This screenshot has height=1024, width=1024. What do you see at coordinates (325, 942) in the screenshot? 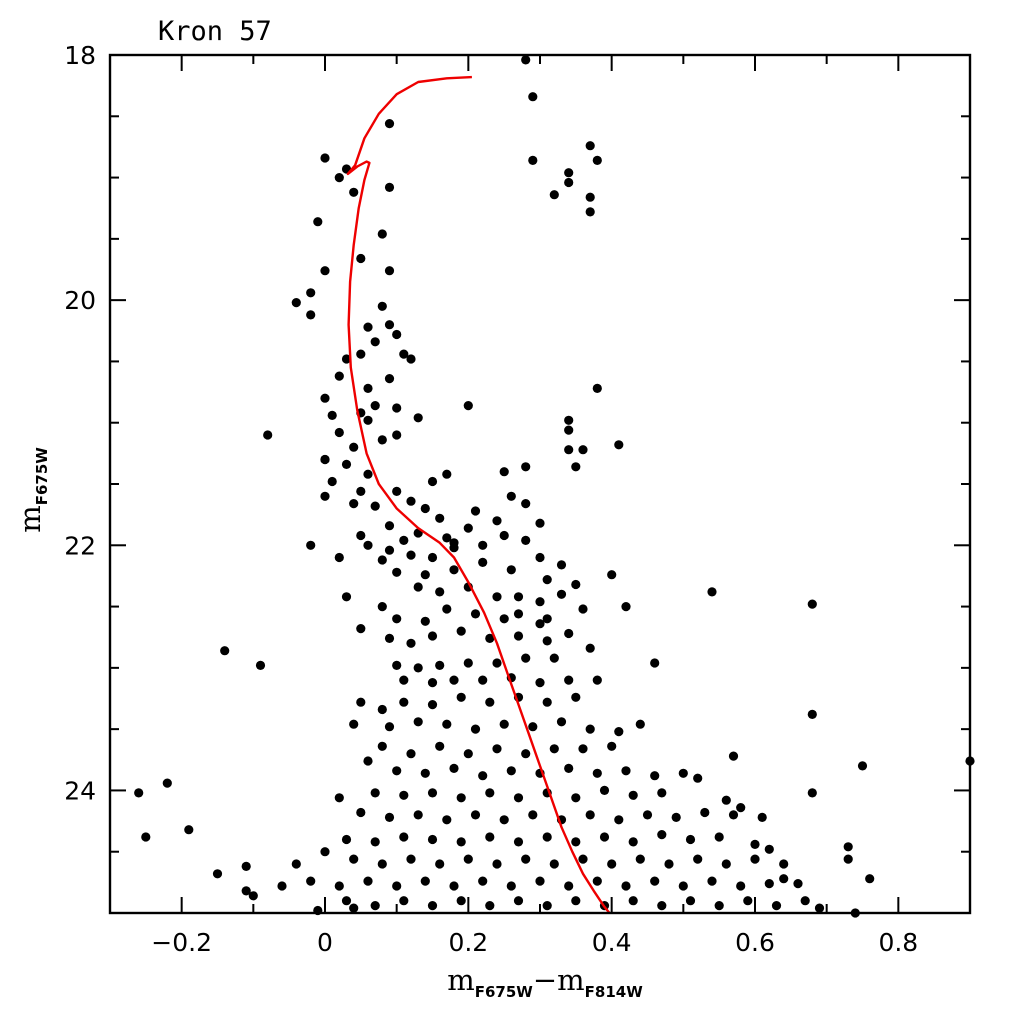
I see `x-tick-label: 0` at bounding box center [325, 942].